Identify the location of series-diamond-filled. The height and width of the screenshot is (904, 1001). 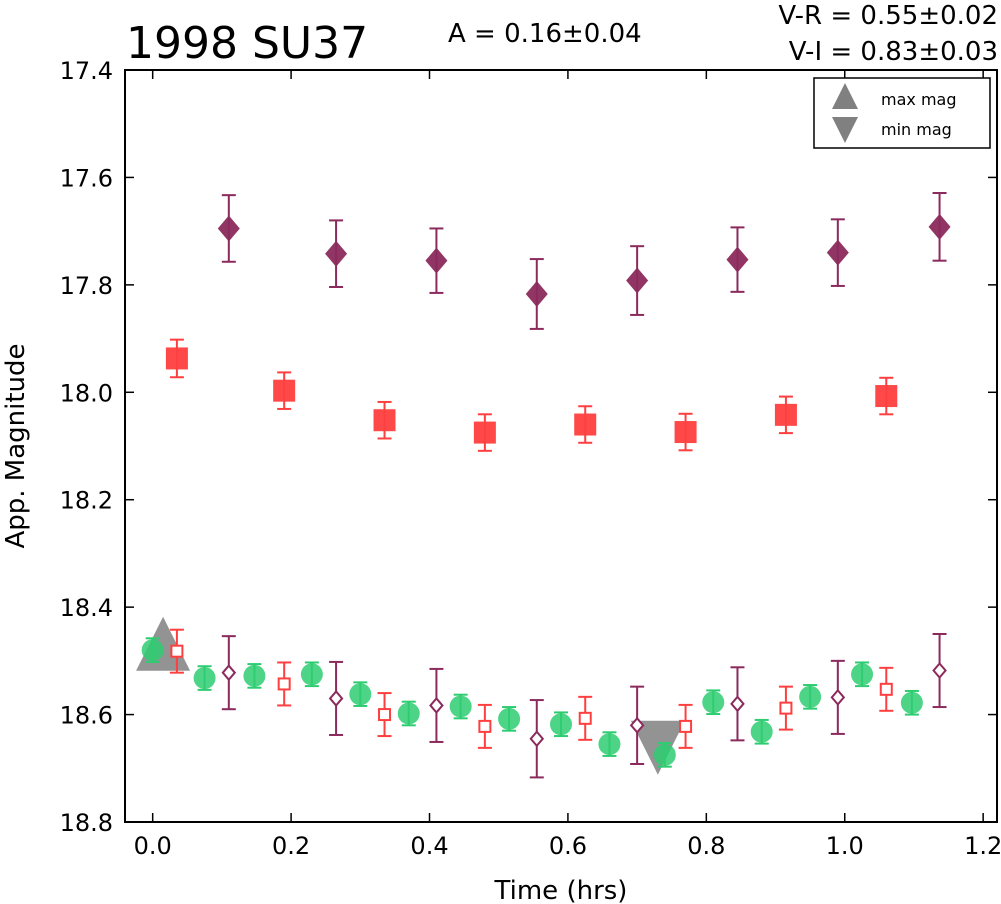
(584, 261).